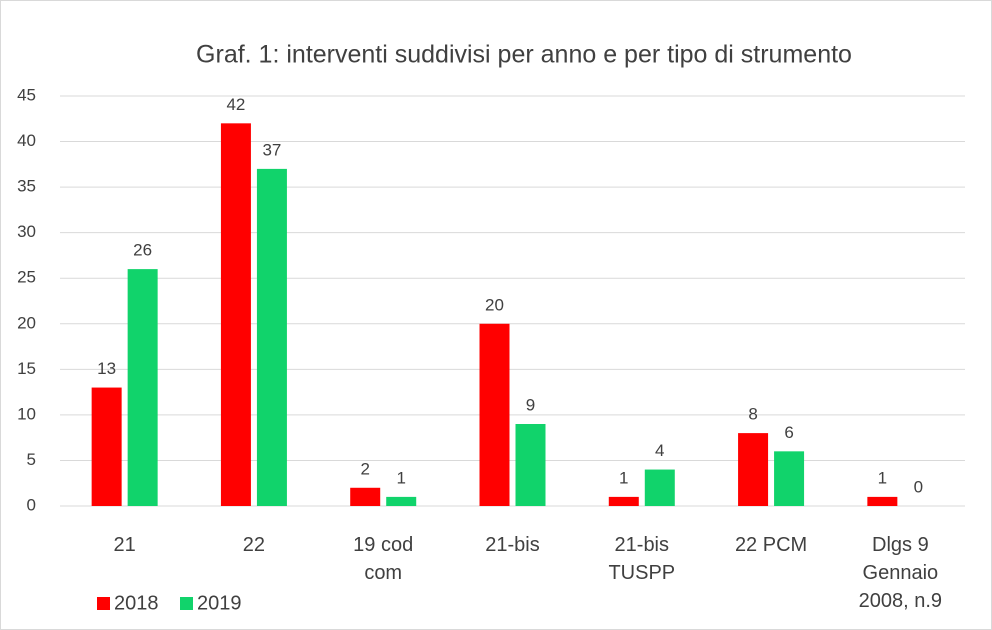 The height and width of the screenshot is (630, 992). What do you see at coordinates (106, 368) in the screenshot?
I see `data-label: 13` at bounding box center [106, 368].